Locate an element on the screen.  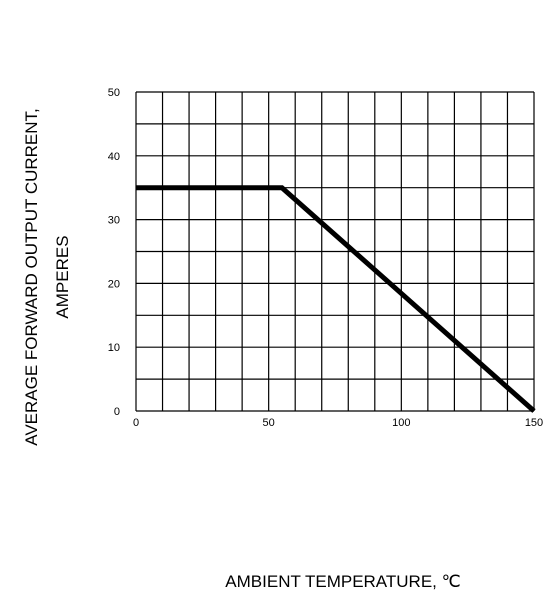
y-tick-label: 50 is located at coordinates (114, 93).